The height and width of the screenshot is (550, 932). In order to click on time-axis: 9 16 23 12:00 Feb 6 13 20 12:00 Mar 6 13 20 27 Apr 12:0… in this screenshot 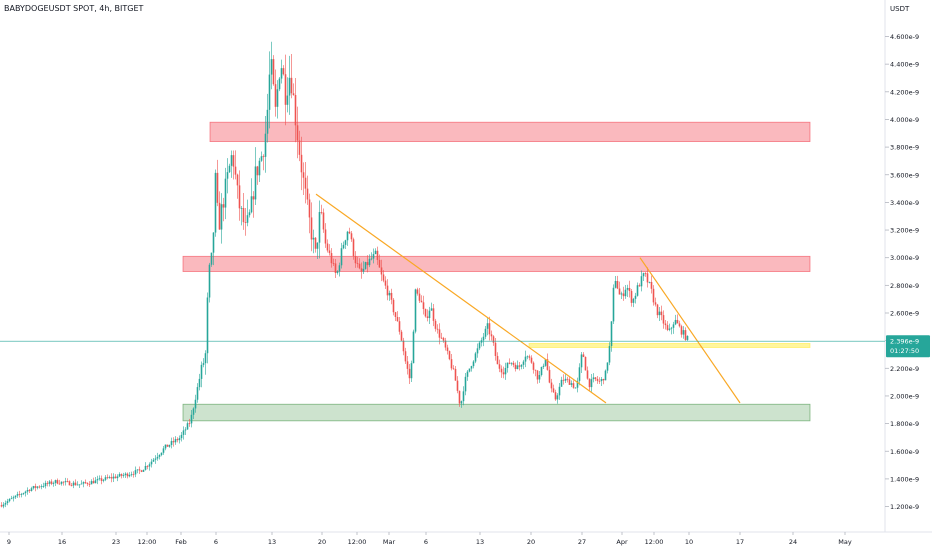, I will do `click(429, 539)`.